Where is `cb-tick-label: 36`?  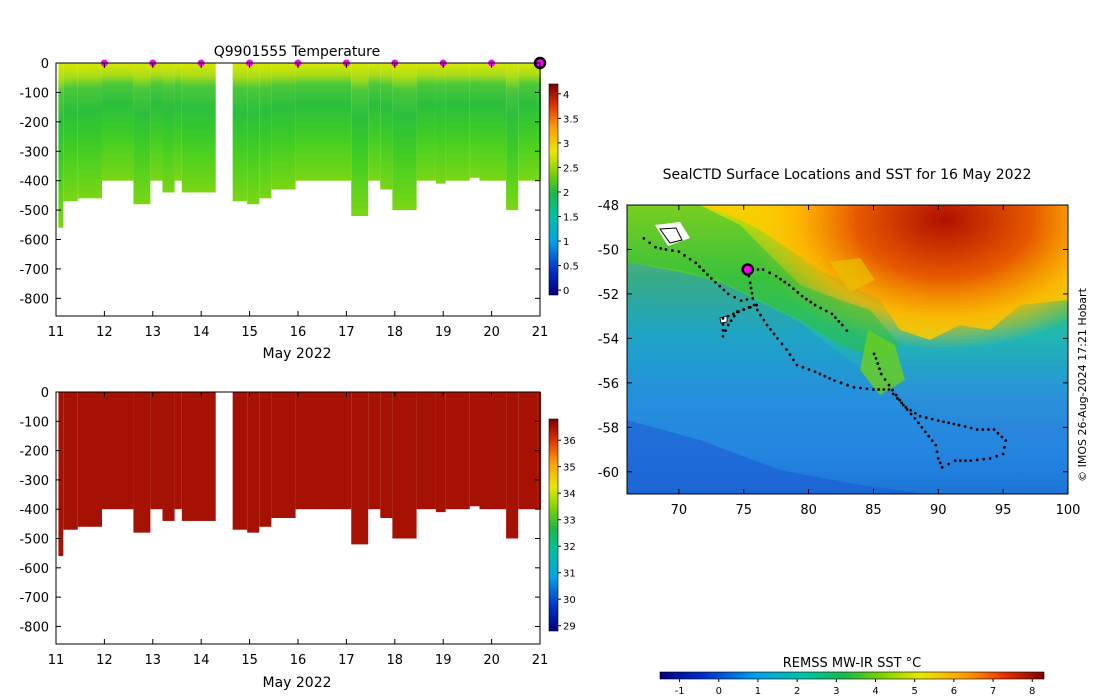 cb-tick-label: 36 is located at coordinates (569, 441).